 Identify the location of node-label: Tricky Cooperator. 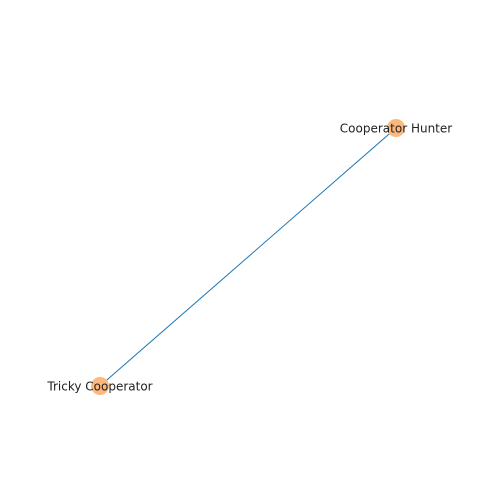
(99, 387).